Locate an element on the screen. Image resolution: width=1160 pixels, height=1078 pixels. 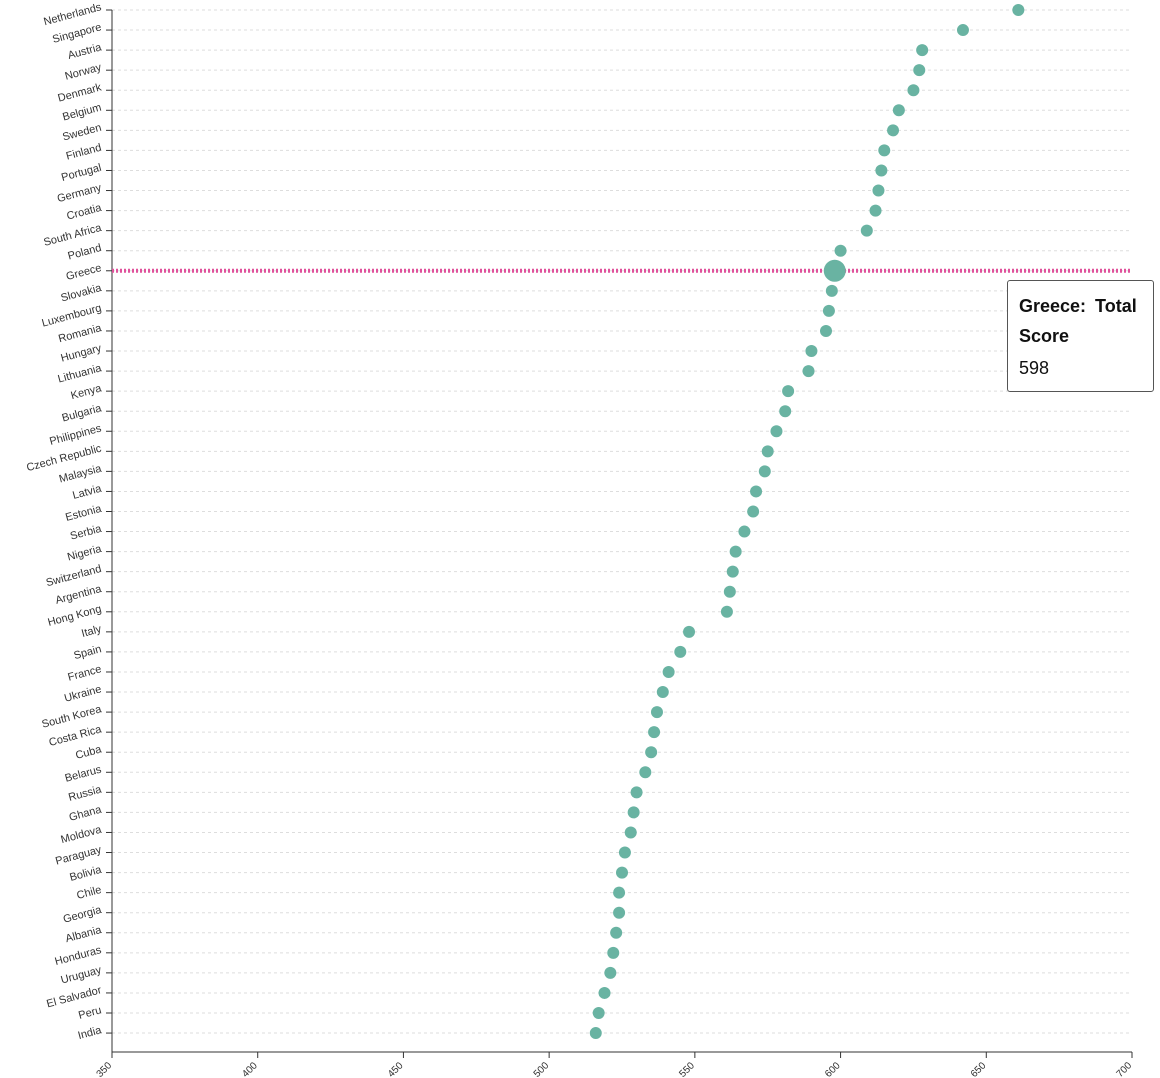
y-tick-label: Moldova is located at coordinates (82, 835).